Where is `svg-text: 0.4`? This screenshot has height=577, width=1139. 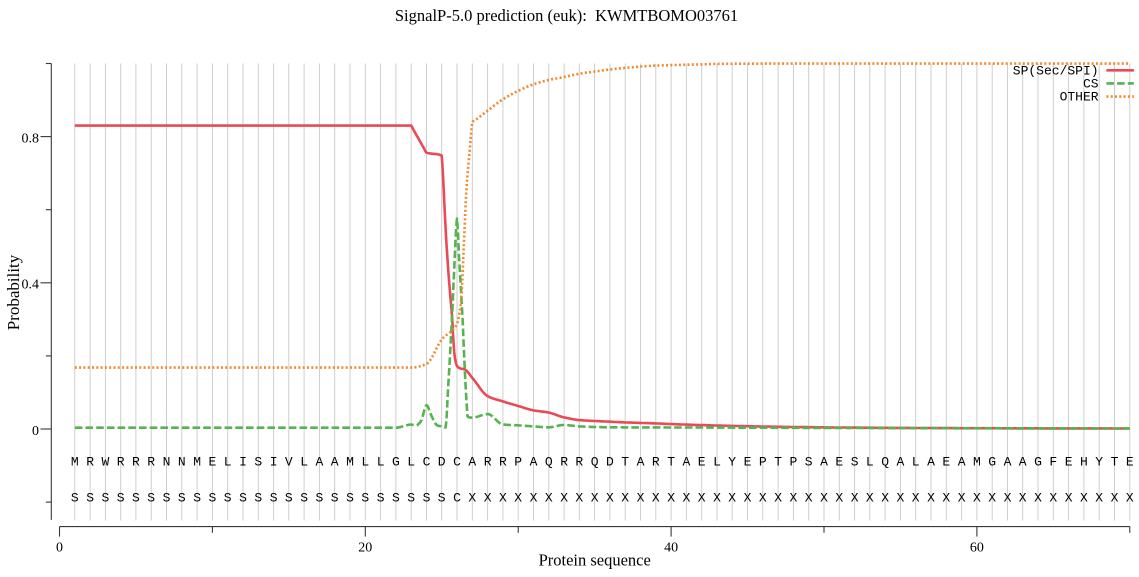 svg-text: 0.4 is located at coordinates (31, 285).